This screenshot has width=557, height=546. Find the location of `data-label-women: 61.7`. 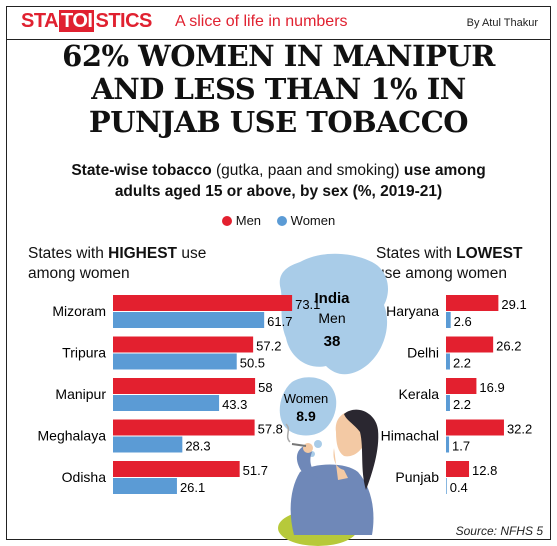

data-label-women: 61.7 is located at coordinates (279, 321).